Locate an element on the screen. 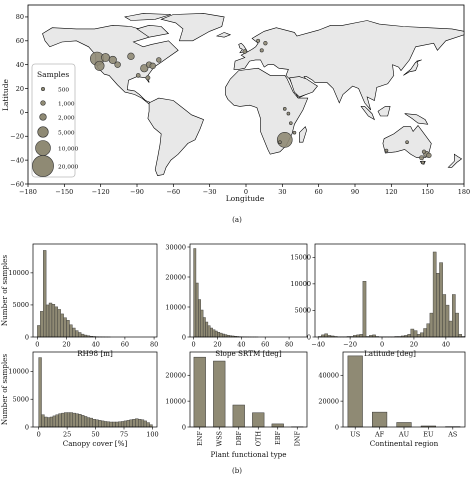 This screenshot has width=474, height=478. x-tick-label: OTH is located at coordinates (258, 439).